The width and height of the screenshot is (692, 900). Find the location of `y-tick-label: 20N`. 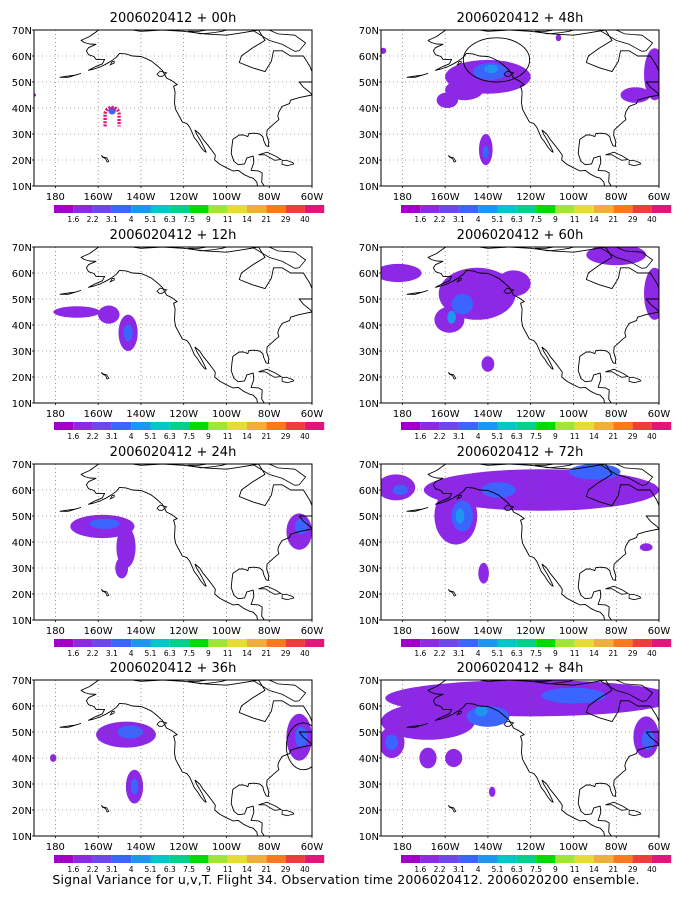

y-tick-label: 20N is located at coordinates (22, 811).